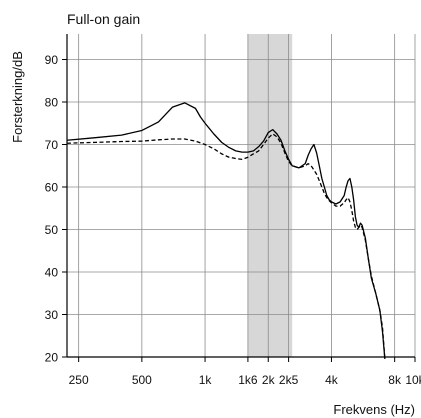 Image resolution: width=421 pixels, height=418 pixels. What do you see at coordinates (52, 188) in the screenshot?
I see `y-tick-label: 60` at bounding box center [52, 188].